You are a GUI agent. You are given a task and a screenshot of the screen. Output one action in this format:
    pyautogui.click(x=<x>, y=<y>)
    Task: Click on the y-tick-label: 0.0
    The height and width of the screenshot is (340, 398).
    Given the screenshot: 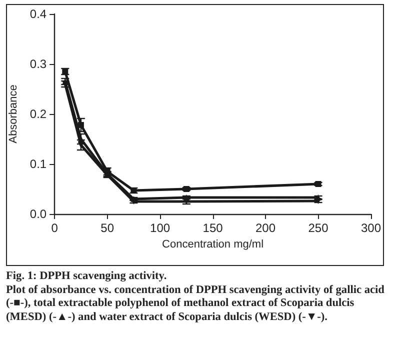 What is the action you would take?
    pyautogui.click(x=38, y=214)
    